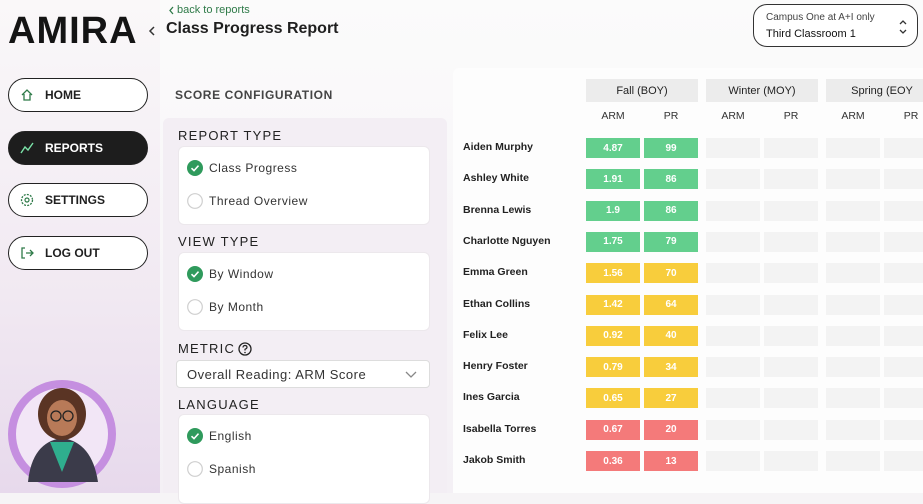  I want to click on back-text: back to reports, so click(213, 10).